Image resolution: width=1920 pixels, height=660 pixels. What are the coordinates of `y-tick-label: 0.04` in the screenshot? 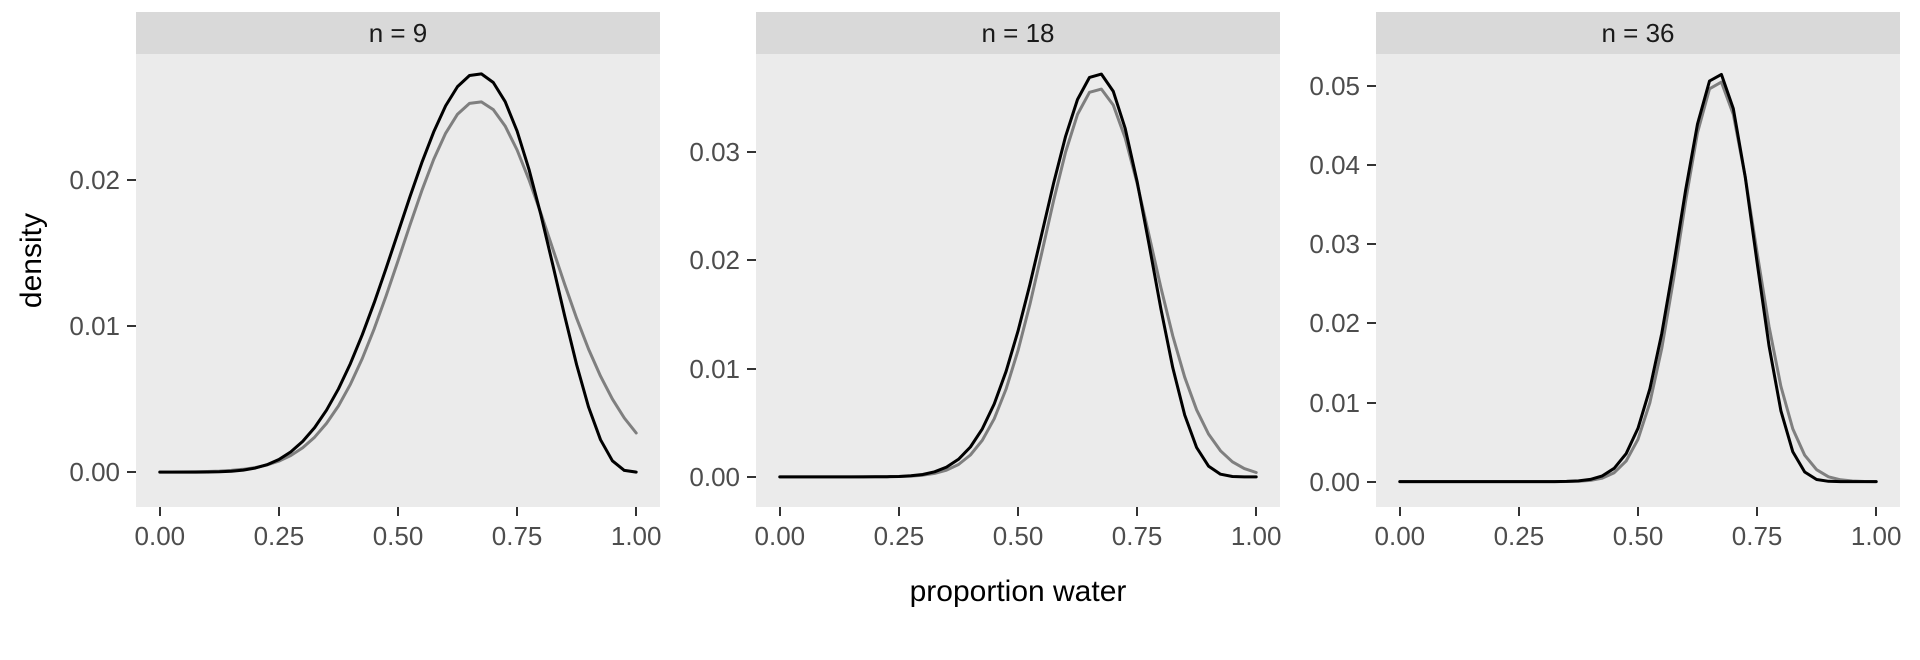 It's located at (1334, 165).